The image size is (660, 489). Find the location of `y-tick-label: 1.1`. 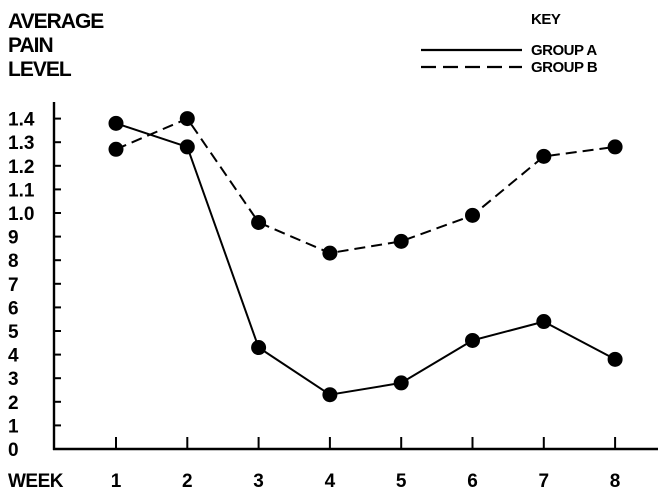

y-tick-label: 1.1 is located at coordinates (21, 190).